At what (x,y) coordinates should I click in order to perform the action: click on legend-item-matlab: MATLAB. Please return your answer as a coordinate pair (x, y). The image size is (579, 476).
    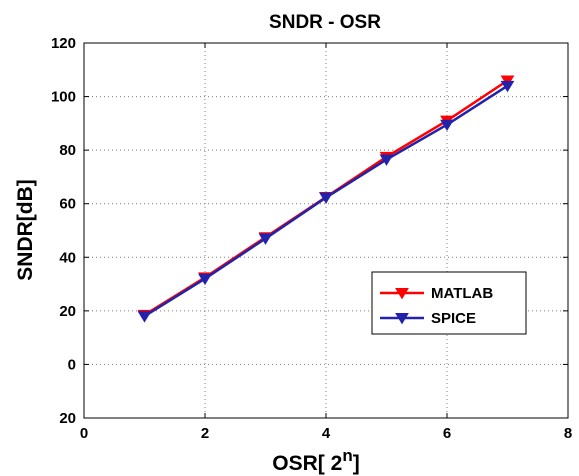
    Looking at the image, I should click on (436, 293).